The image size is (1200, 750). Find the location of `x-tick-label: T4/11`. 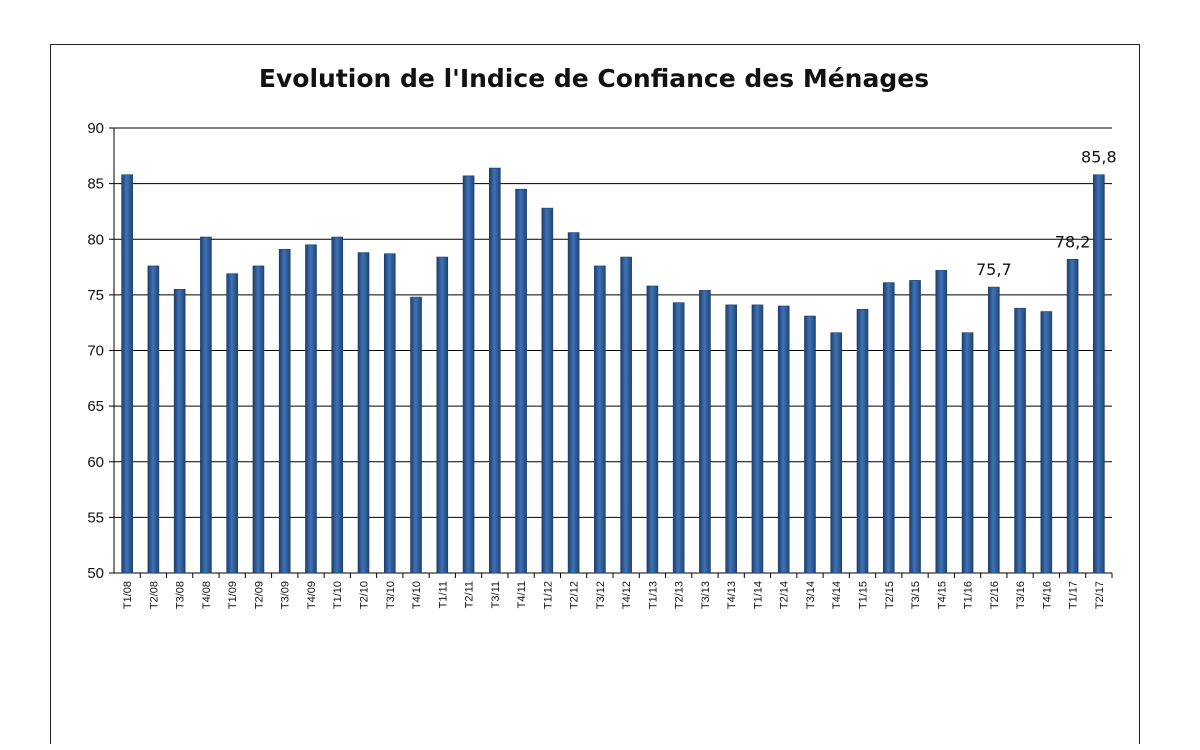

x-tick-label: T4/11 is located at coordinates (522, 594).